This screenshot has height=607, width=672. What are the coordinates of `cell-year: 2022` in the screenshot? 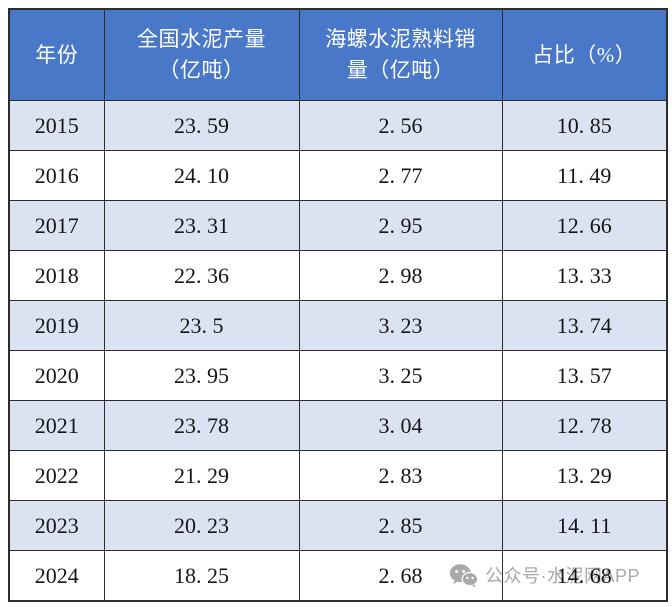 It's located at (56, 475).